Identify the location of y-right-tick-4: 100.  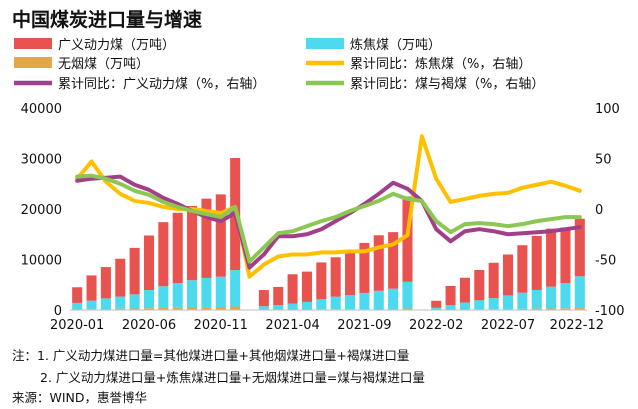
(607, 109).